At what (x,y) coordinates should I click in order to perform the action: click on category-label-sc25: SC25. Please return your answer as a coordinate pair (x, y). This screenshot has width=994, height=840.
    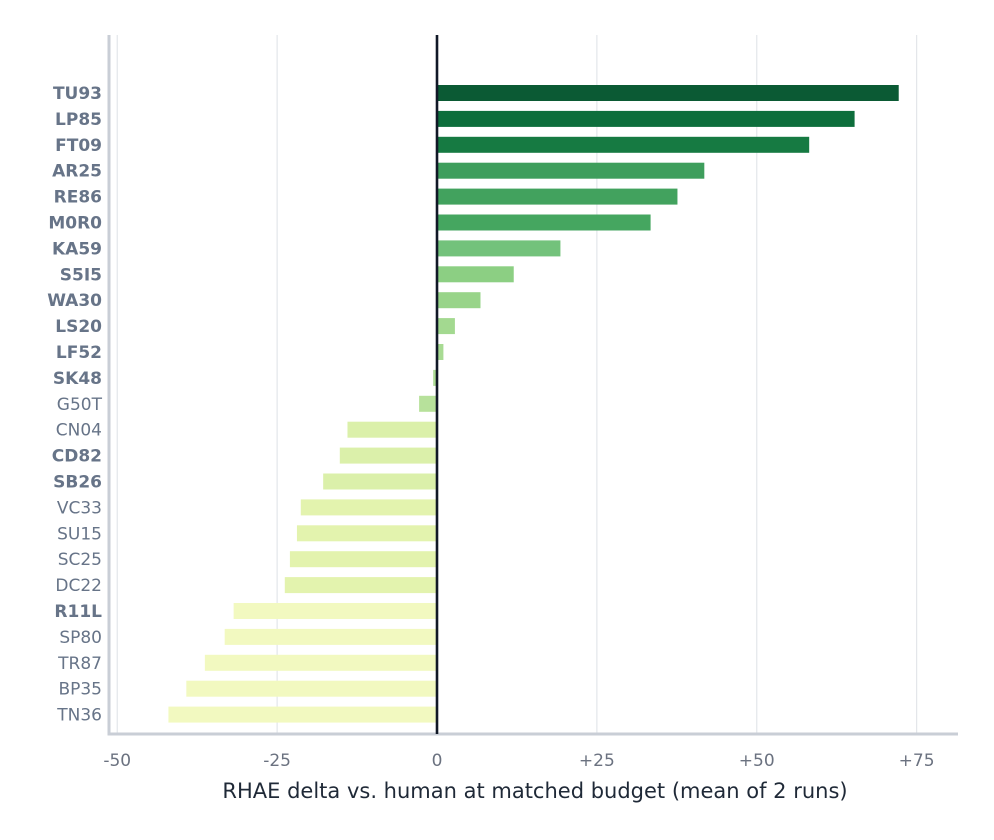
    Looking at the image, I should click on (80, 560).